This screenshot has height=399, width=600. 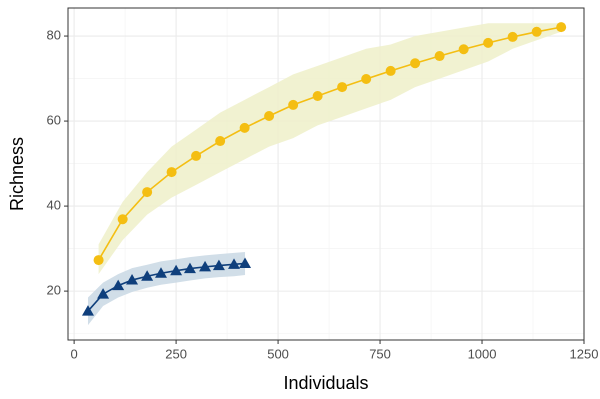 I want to click on y-tick-label: 60, so click(x=54, y=120).